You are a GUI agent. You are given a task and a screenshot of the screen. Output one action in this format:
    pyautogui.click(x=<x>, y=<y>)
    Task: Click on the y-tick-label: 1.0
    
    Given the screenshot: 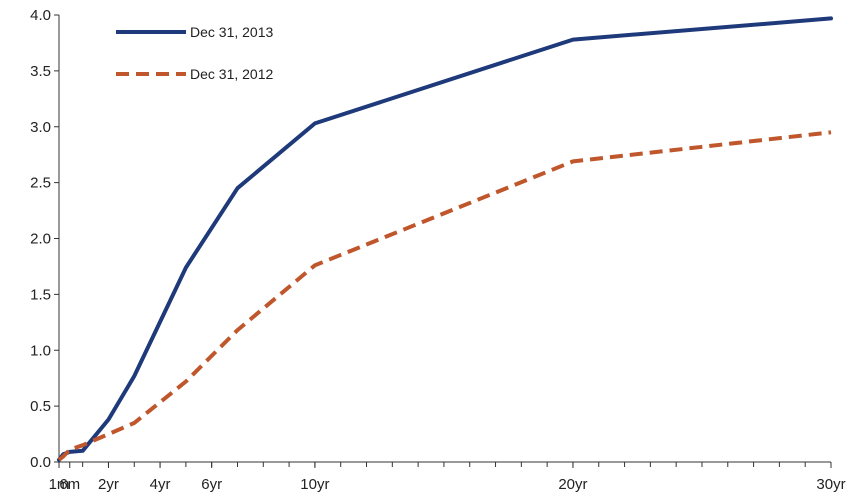 What is the action you would take?
    pyautogui.click(x=40, y=350)
    